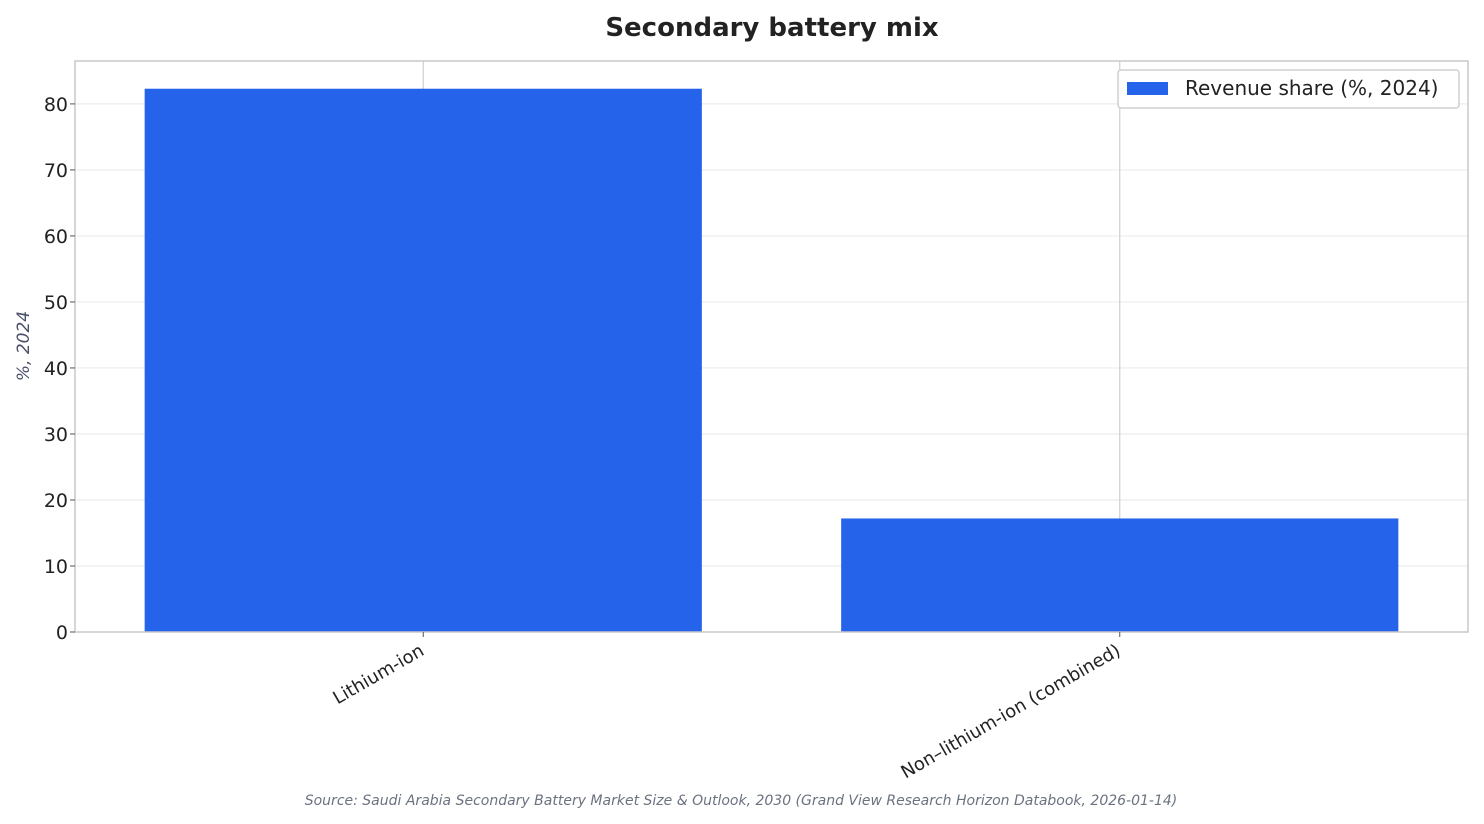 This screenshot has height=824, width=1484. I want to click on y-tick-label: 80, so click(56, 105).